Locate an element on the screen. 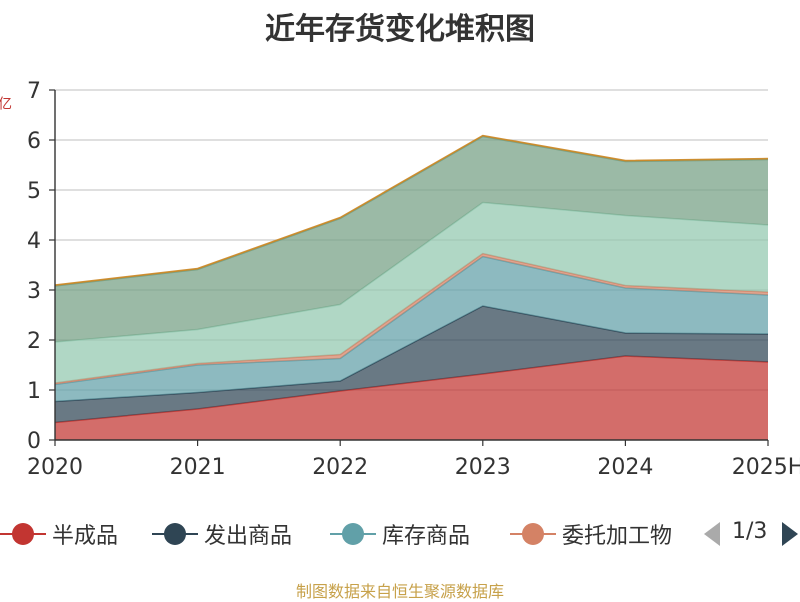  y-tick-label: 0 is located at coordinates (34, 441).